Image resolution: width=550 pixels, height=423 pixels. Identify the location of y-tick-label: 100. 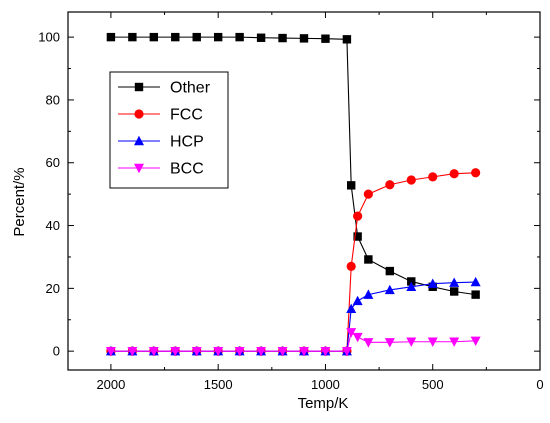
(49, 37).